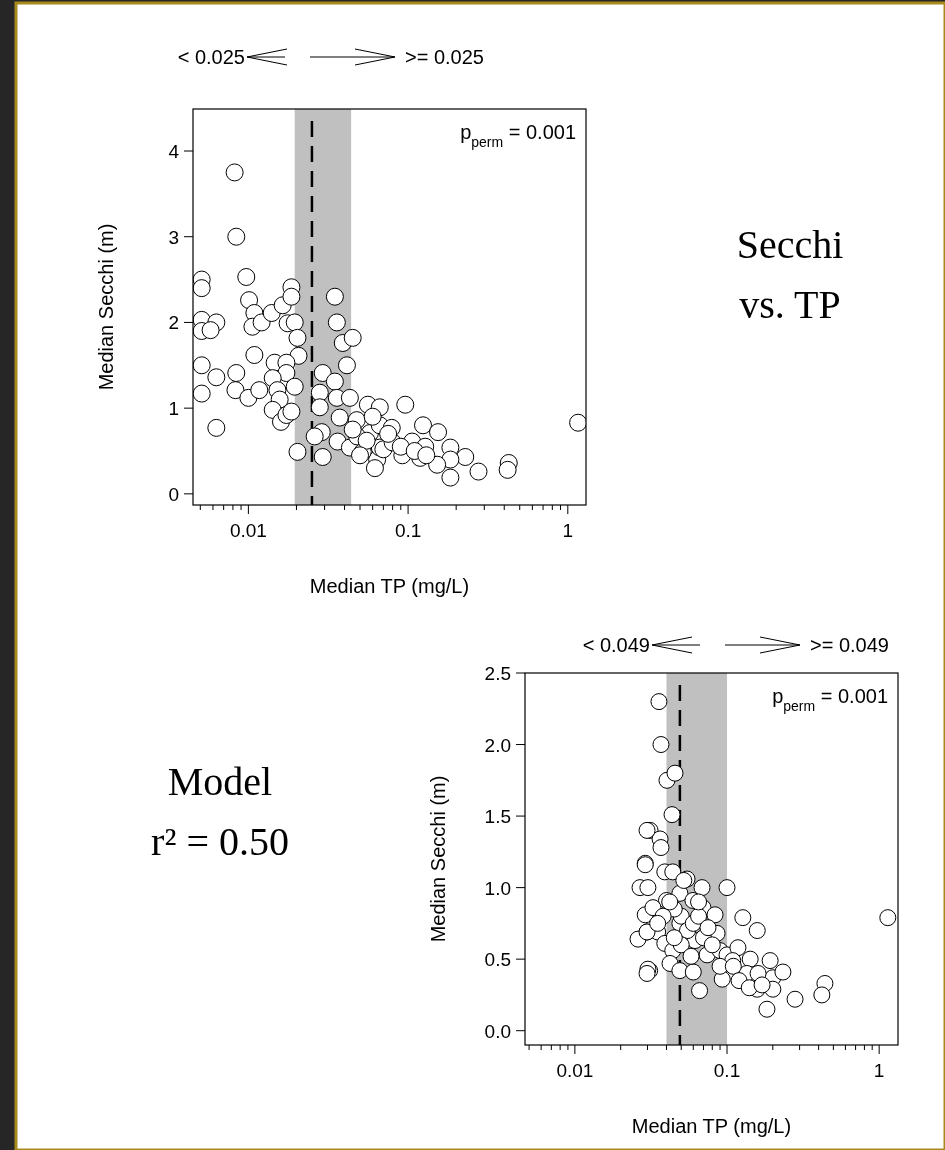 The width and height of the screenshot is (945, 1150). I want to click on y-tick-label: 2.0, so click(497, 745).